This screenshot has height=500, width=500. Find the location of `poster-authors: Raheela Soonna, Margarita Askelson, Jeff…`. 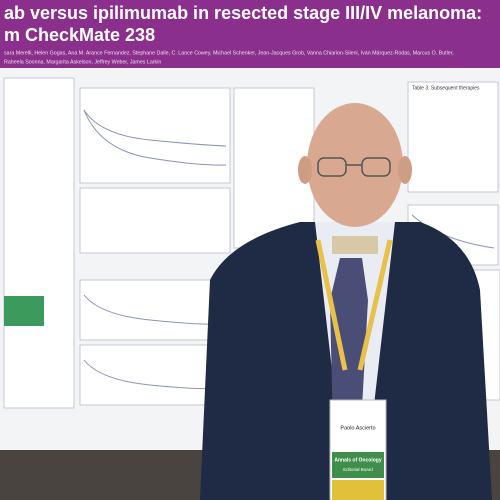

poster-authors: Raheela Soonna, Margarita Askelson, Jeff… is located at coordinates (82, 62).